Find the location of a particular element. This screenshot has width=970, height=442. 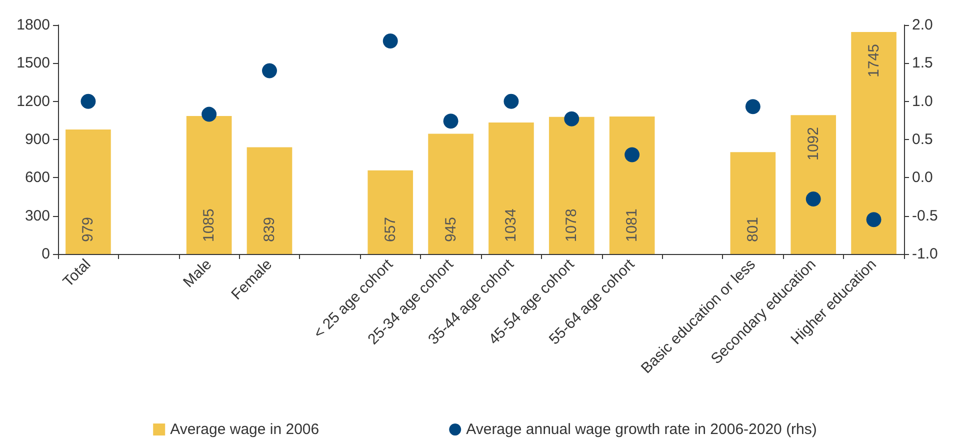

data-label: 1034 is located at coordinates (511, 225).